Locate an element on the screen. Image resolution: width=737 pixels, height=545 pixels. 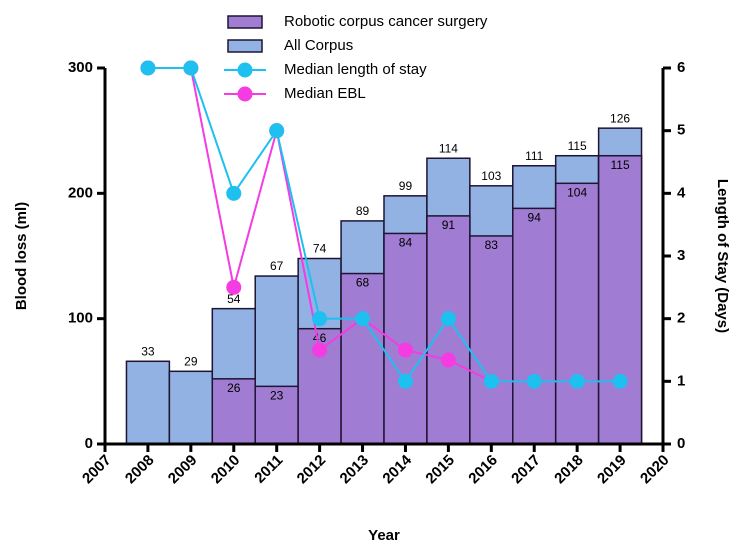
x-tick-label: 2013 is located at coordinates (355, 470).